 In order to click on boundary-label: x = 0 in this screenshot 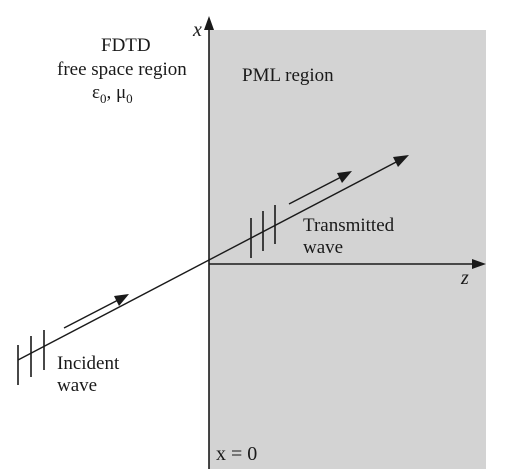, I will do `click(237, 454)`.